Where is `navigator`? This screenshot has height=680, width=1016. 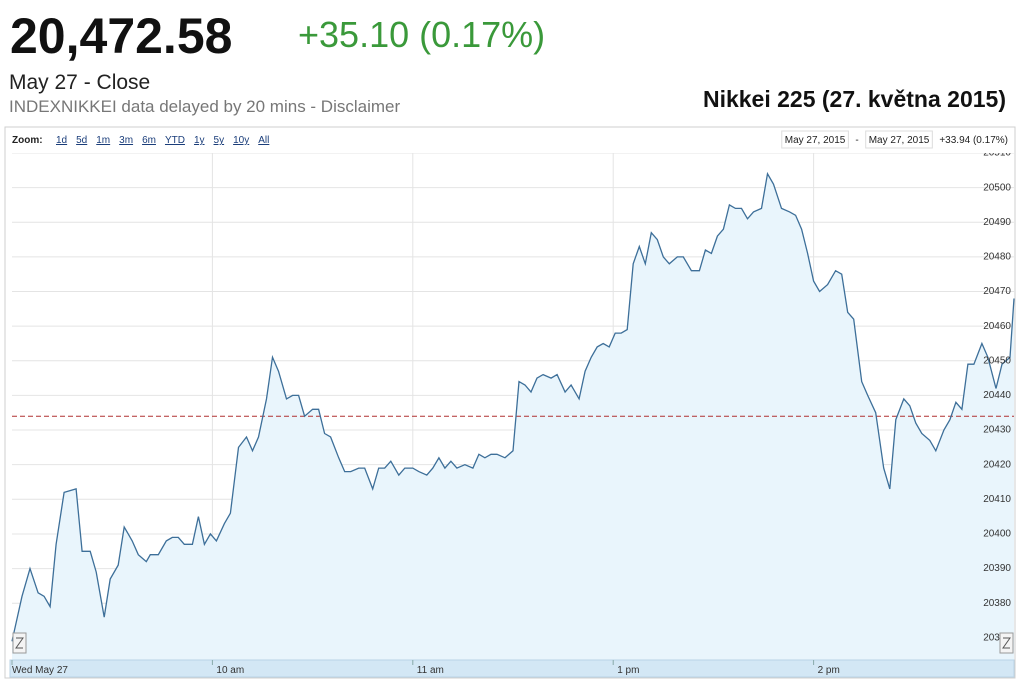
navigator is located at coordinates (512, 668).